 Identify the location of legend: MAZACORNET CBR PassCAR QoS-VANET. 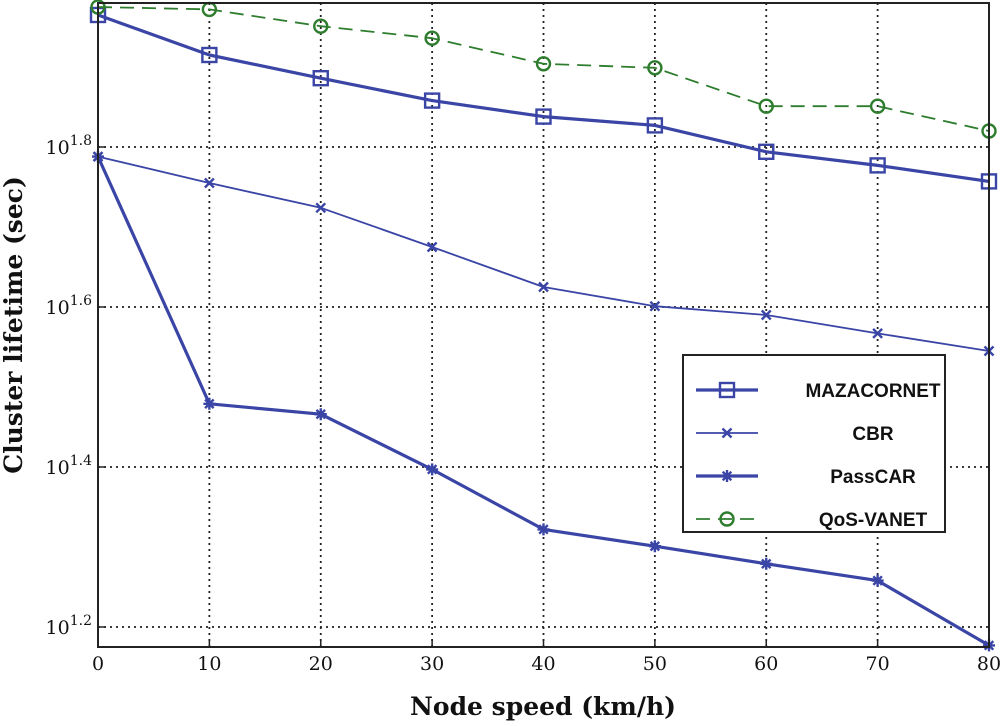
(814, 443).